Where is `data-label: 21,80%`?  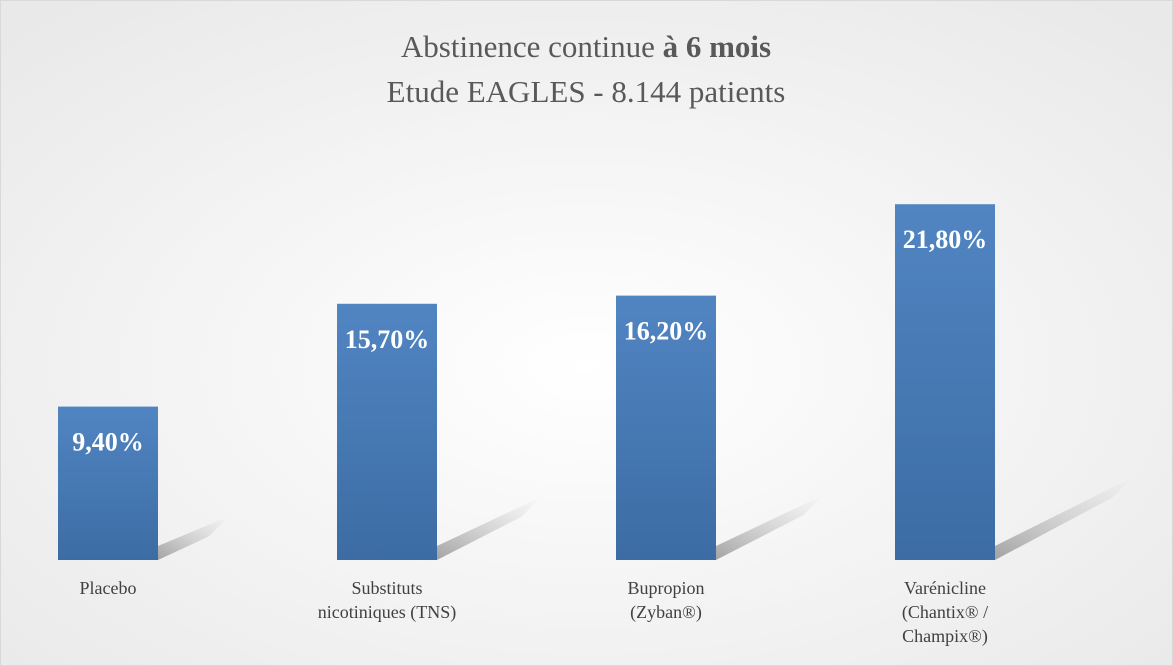
data-label: 21,80% is located at coordinates (945, 239).